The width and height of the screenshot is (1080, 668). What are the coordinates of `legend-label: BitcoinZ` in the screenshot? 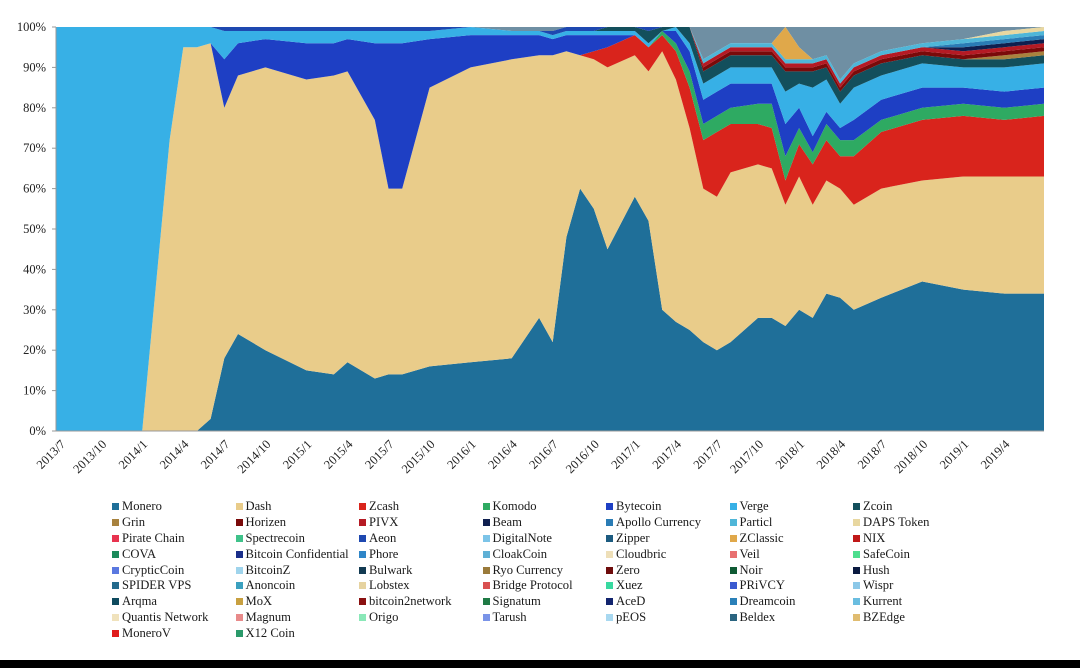 It's located at (268, 569).